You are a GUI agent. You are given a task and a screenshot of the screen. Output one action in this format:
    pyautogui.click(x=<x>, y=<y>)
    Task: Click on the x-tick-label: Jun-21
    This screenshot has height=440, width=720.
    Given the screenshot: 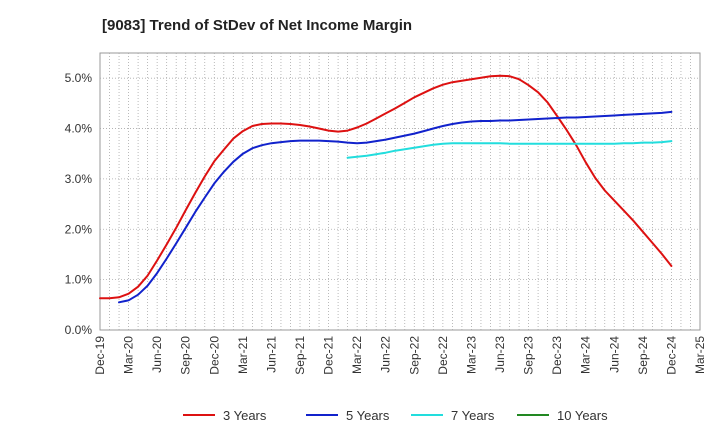 What is the action you would take?
    pyautogui.click(x=271, y=354)
    